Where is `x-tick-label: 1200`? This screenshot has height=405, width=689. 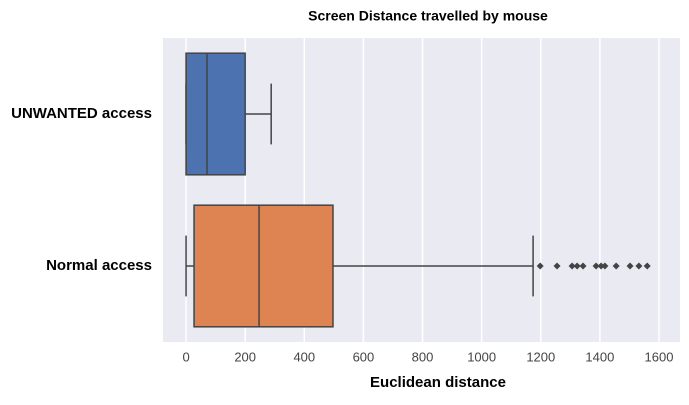
x-tick-label: 1200 is located at coordinates (540, 356).